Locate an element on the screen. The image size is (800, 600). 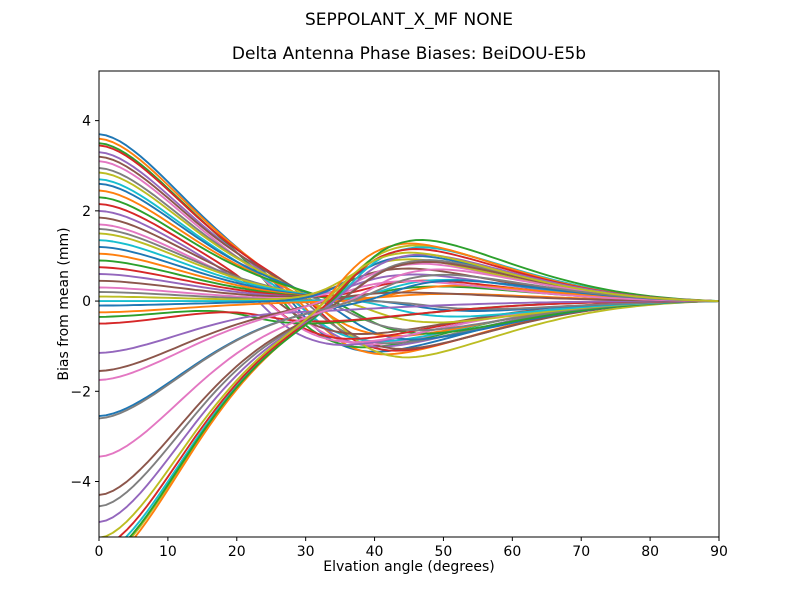
x-tick-label: 30 is located at coordinates (306, 552).